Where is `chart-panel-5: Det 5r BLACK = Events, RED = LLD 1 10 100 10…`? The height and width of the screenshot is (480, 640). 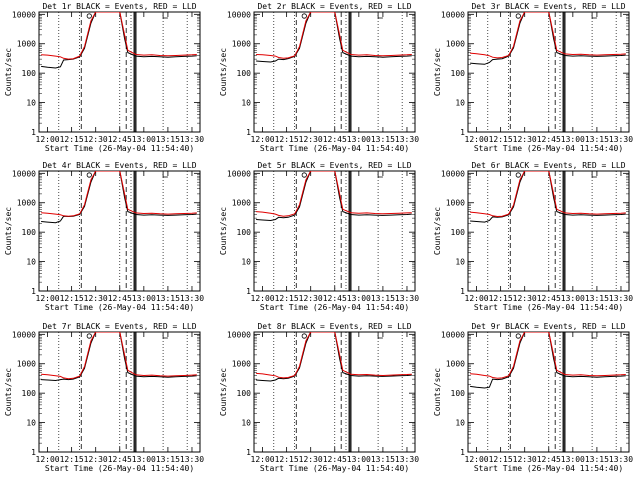 chart-panel-5: Det 5r BLACK = Events, RED = LLD 1 10 100 10… is located at coordinates (319, 236).